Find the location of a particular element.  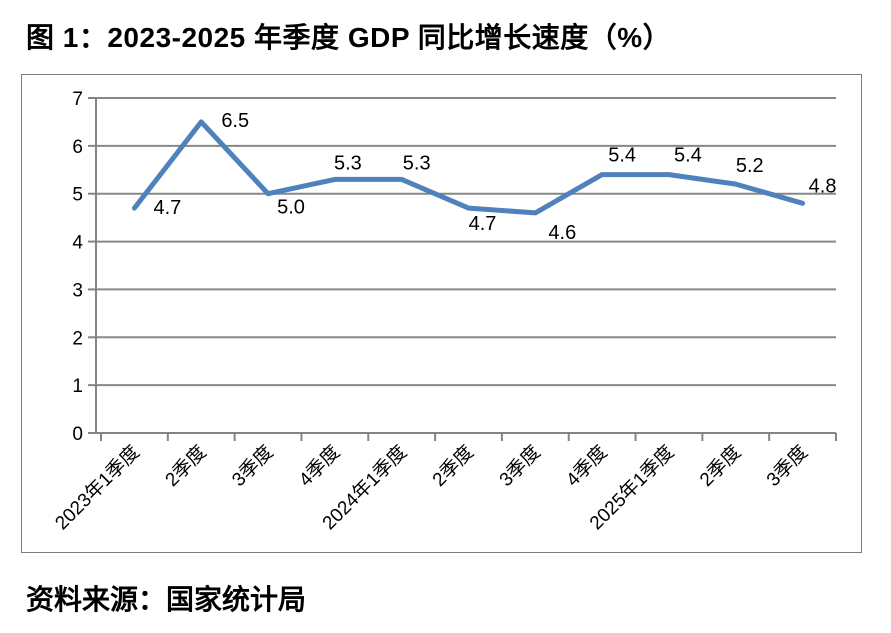

y-tick-label: 6 is located at coordinates (77, 147).